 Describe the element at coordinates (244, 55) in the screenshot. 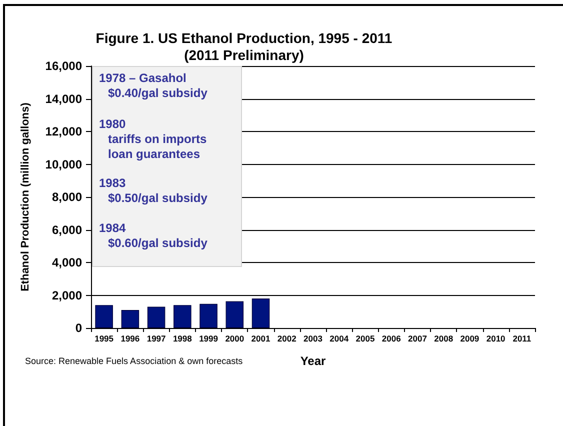

I see `chart-subtitle: (2011 Preliminary)` at that location.